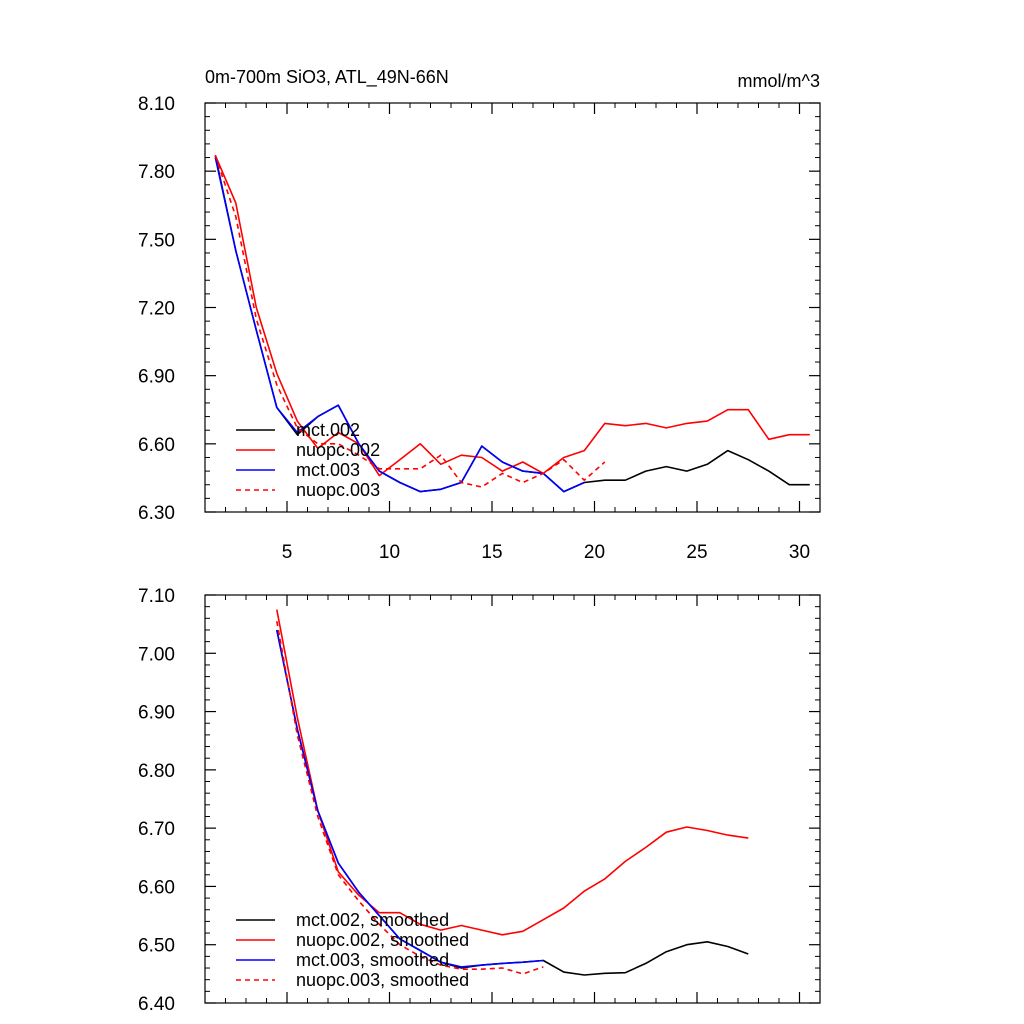 This screenshot has height=1024, width=1024. What do you see at coordinates (156, 654) in the screenshot?
I see `y-tick-label: 7.00` at bounding box center [156, 654].